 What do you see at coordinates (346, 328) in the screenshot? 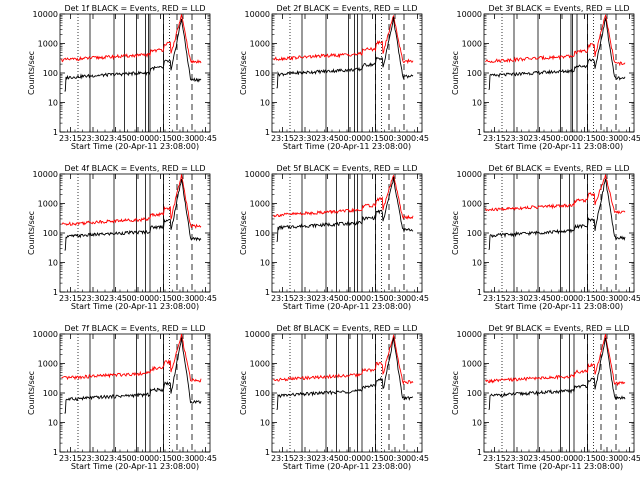
I see `chart-title: Det 8f BLACK = Events, RED = LLD` at bounding box center [346, 328].